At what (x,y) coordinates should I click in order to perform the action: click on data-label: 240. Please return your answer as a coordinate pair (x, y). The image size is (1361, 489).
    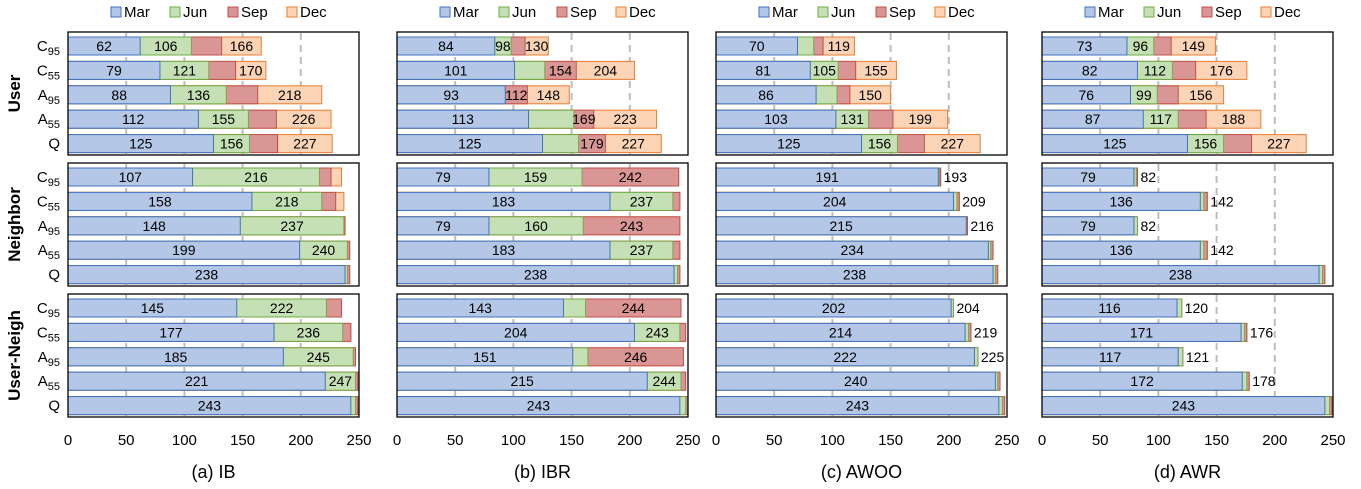
    Looking at the image, I should click on (856, 381).